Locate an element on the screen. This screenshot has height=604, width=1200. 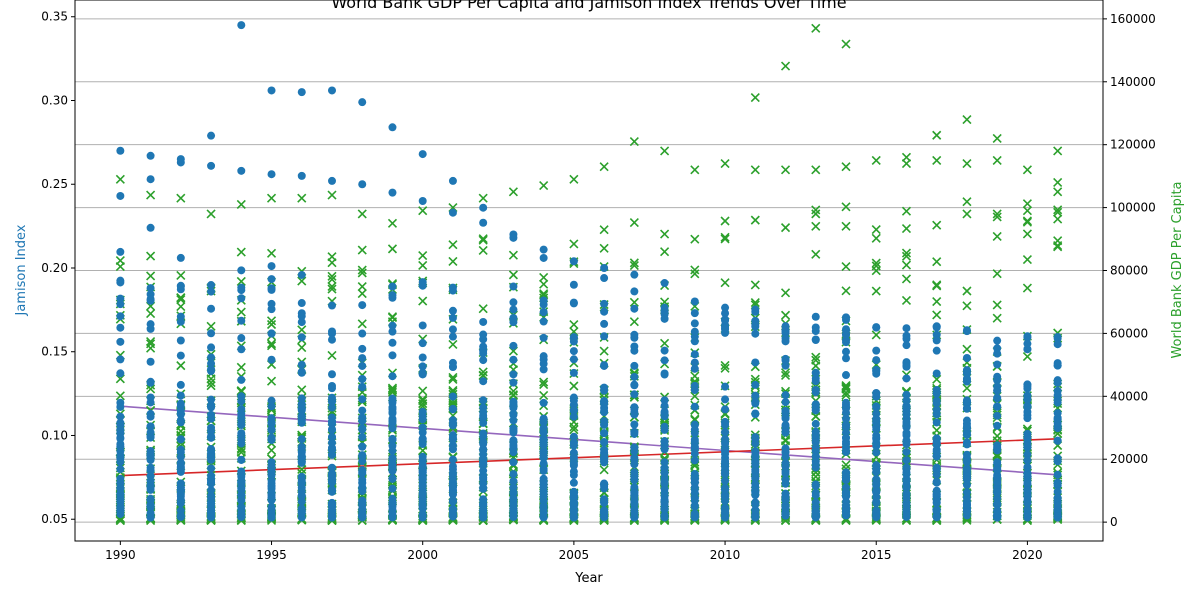
x-axis-label: Year is located at coordinates (588, 578).